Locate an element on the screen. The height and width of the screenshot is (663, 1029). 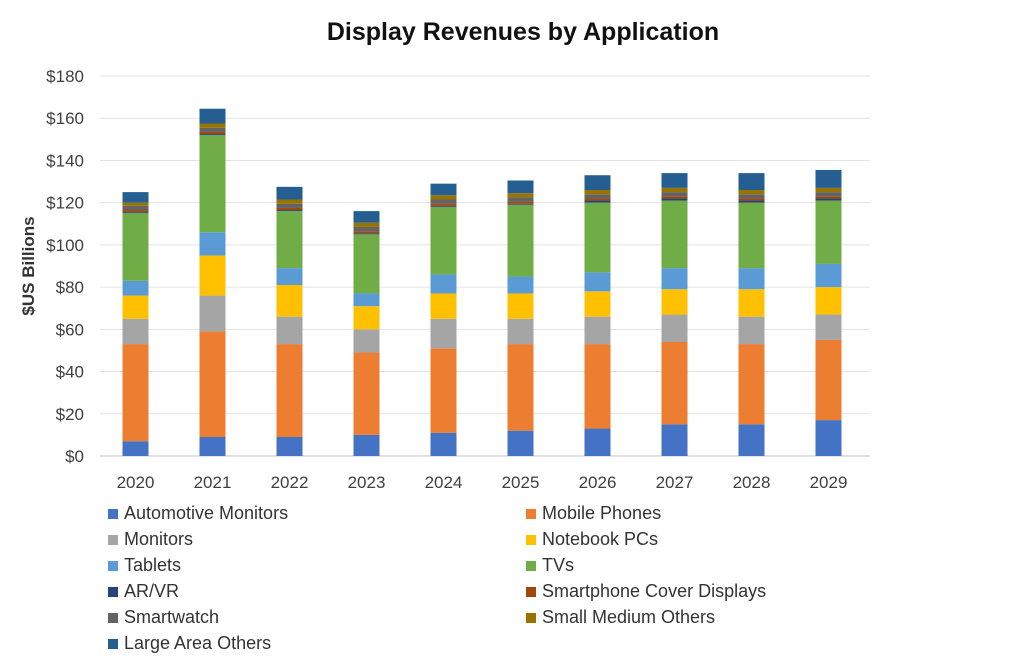
x-tick-label: 2025 is located at coordinates (521, 482).